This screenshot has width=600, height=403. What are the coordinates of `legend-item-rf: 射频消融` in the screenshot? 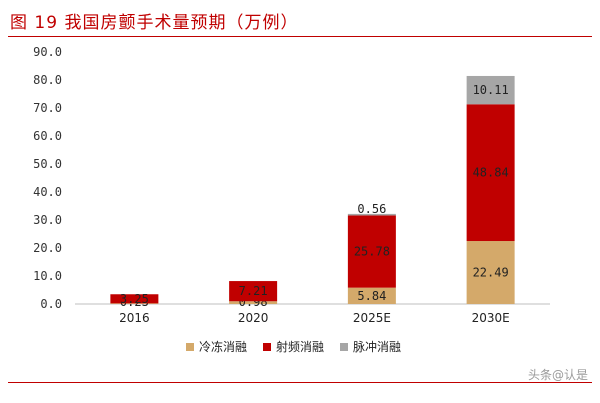 It's located at (293, 346).